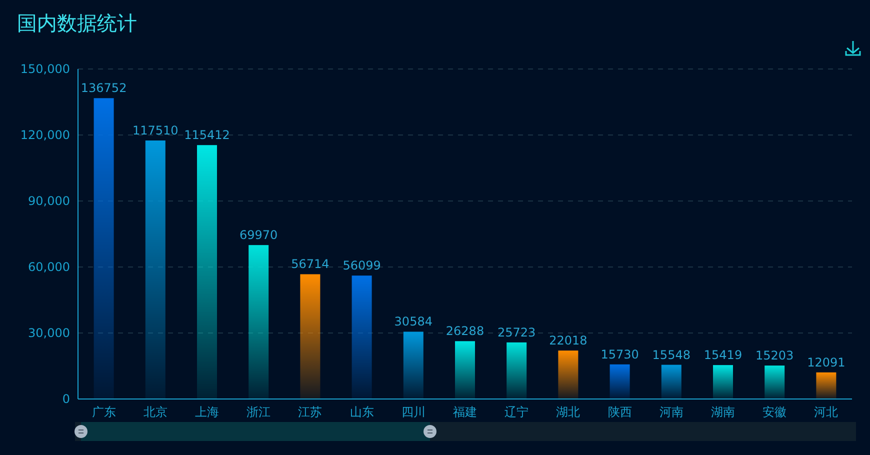 The height and width of the screenshot is (455, 870). I want to click on data-label: 26288, so click(465, 331).